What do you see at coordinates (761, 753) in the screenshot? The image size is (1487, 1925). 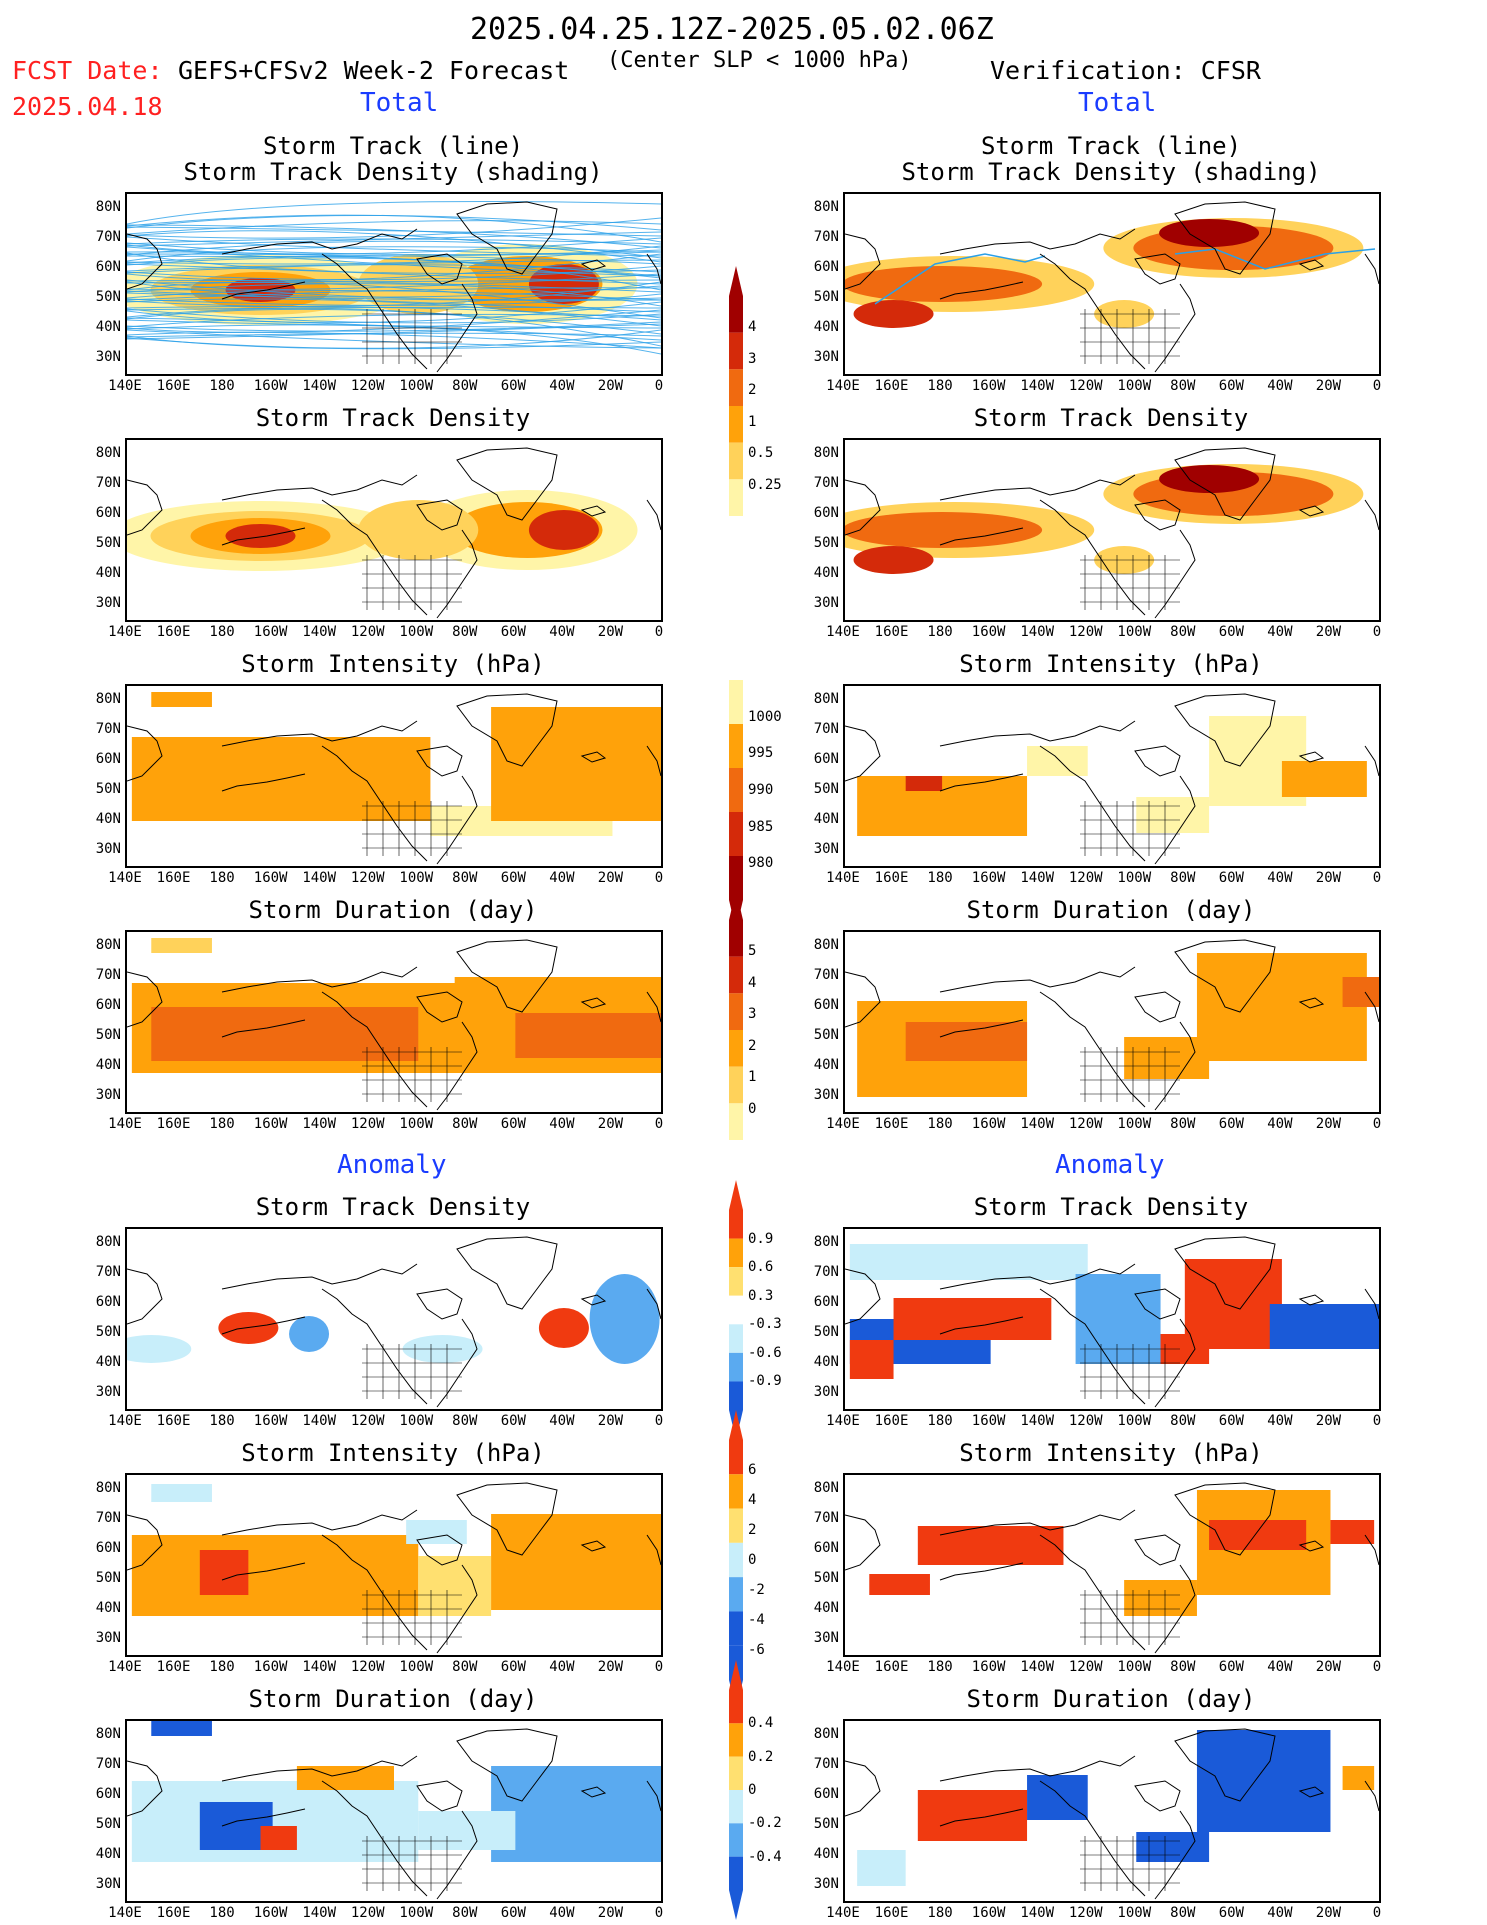 I see `colorbar-intensity-total-label: 995` at bounding box center [761, 753].